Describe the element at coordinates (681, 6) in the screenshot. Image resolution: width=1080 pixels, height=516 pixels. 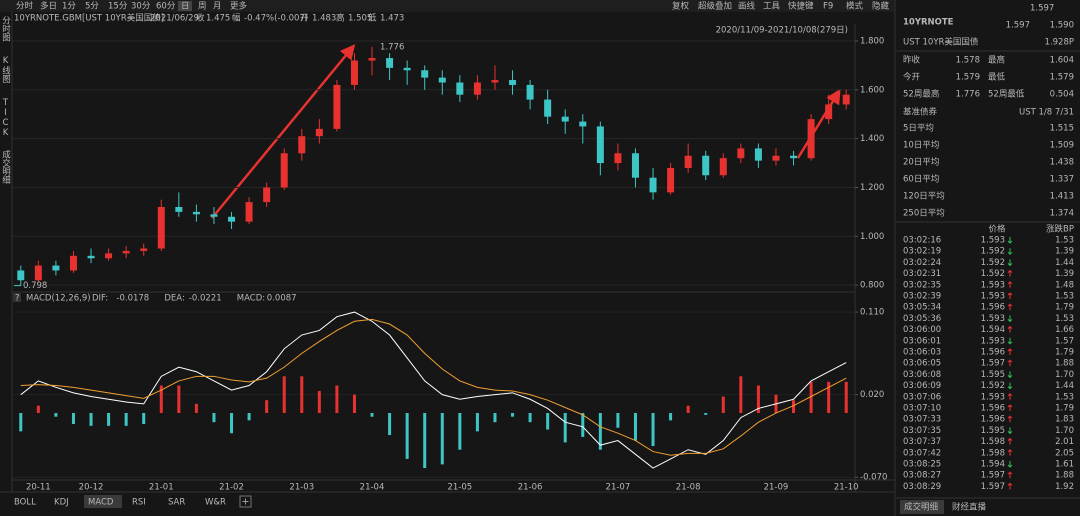
I see `tool-button: 复权` at that location.